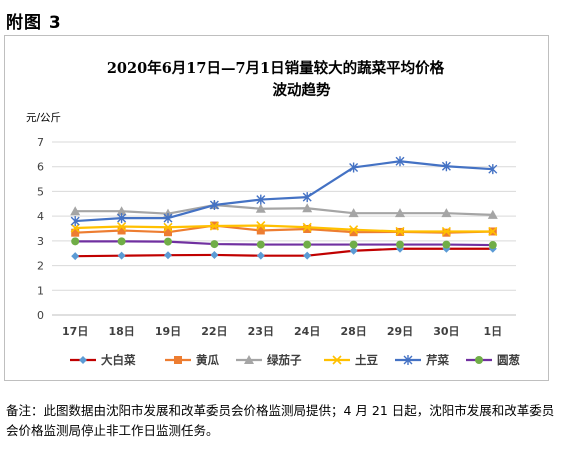 Image resolution: width=571 pixels, height=449 pixels. I want to click on x-tick-label: 30日, so click(446, 331).